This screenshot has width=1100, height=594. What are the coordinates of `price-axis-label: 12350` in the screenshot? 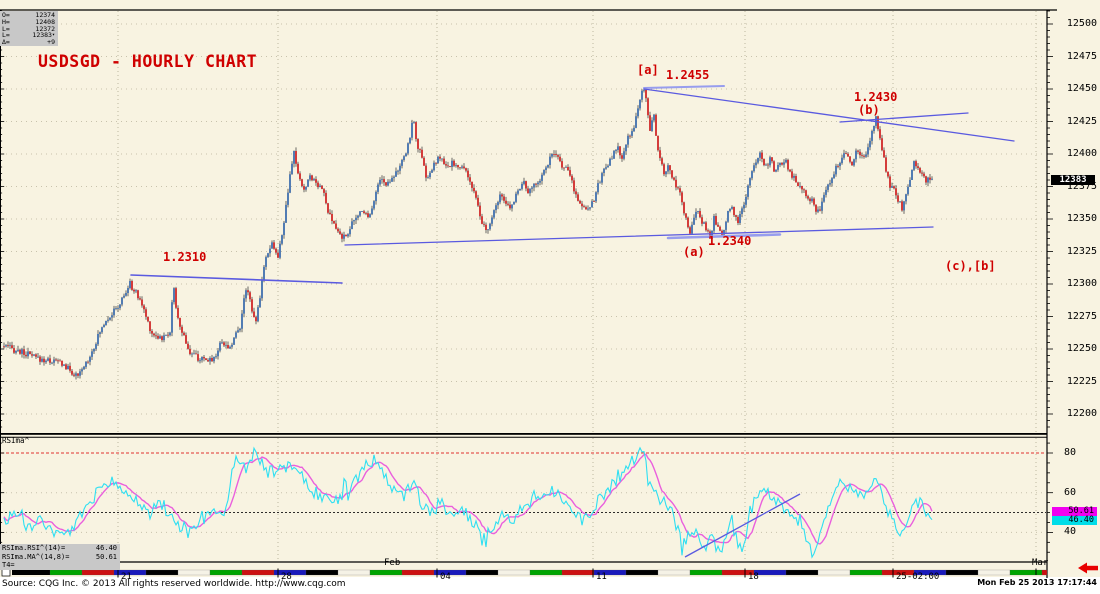 It's located at (1081, 218).